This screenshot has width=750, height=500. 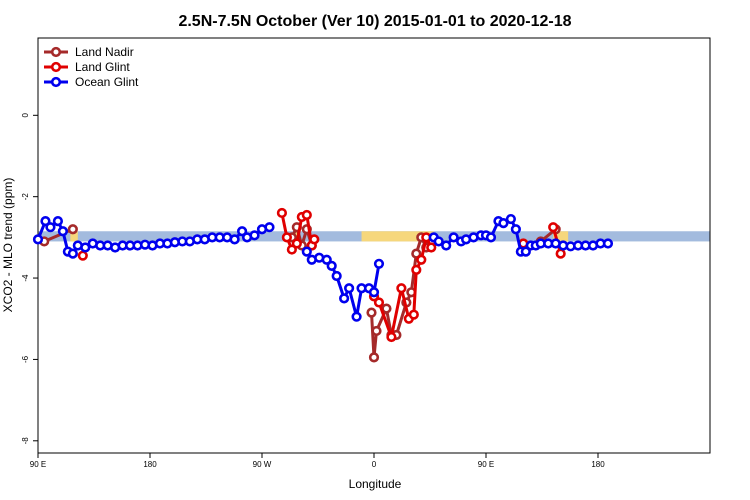 I want to click on y-axis-label: XCO2 - MLO trend (ppm), so click(x=8, y=245).